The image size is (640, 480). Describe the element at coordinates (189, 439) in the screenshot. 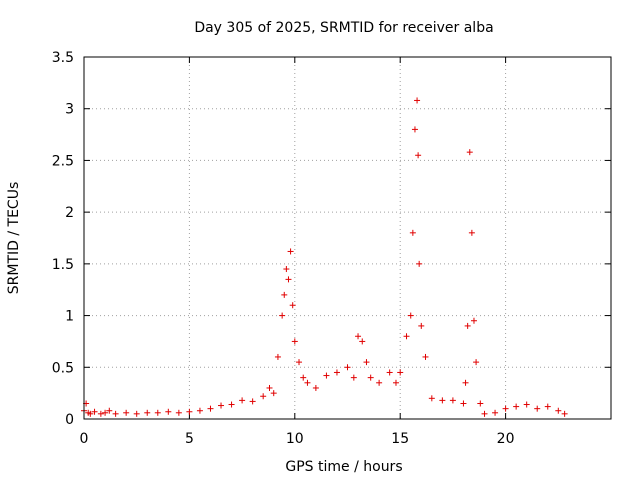

I see `x-tick-label: 5` at that location.